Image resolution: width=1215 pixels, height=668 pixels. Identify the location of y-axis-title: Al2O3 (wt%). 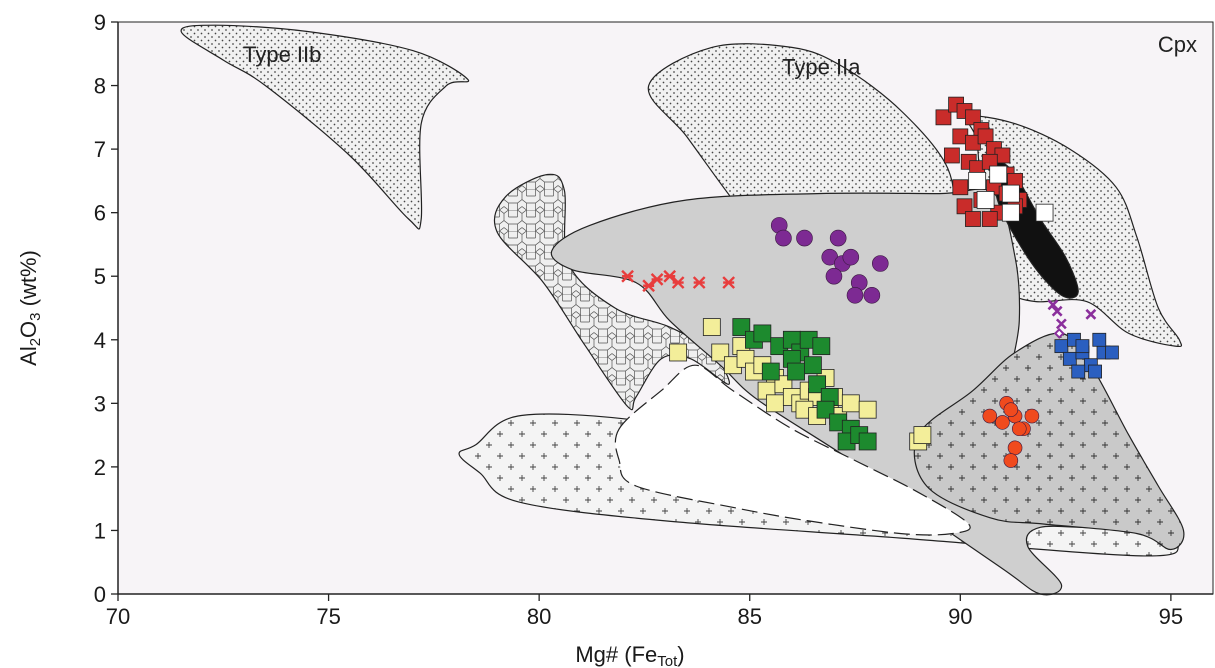
(30, 308).